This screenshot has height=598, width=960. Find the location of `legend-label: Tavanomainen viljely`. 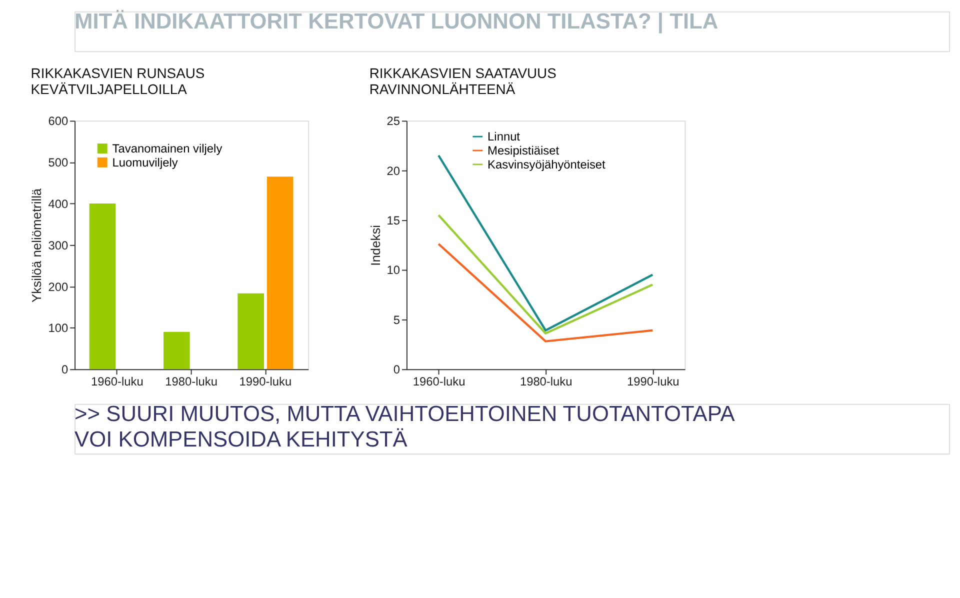

legend-label: Tavanomainen viljely is located at coordinates (167, 148).